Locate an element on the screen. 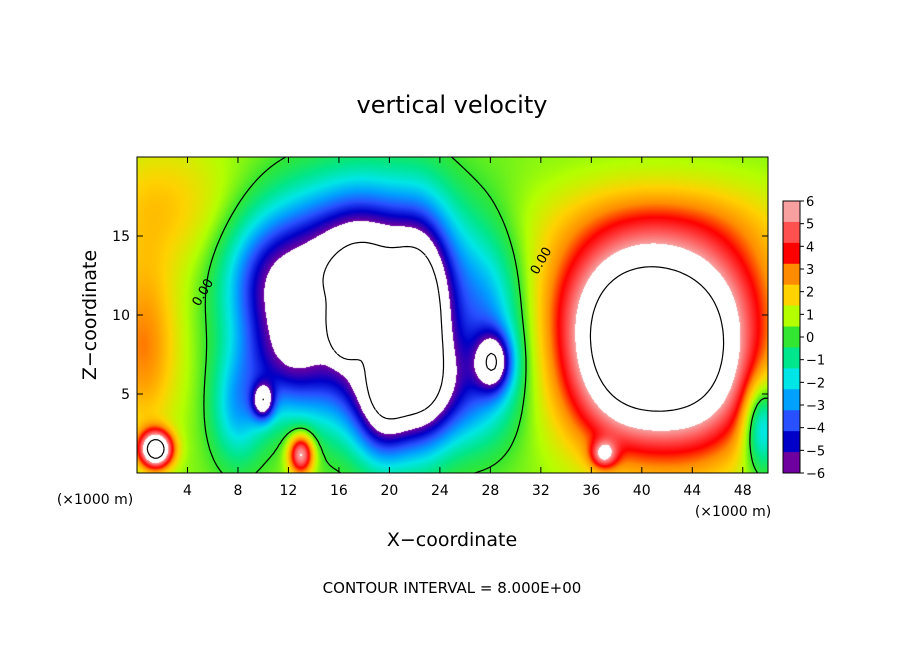  x-unit-right: (×1000 m) is located at coordinates (733, 512).